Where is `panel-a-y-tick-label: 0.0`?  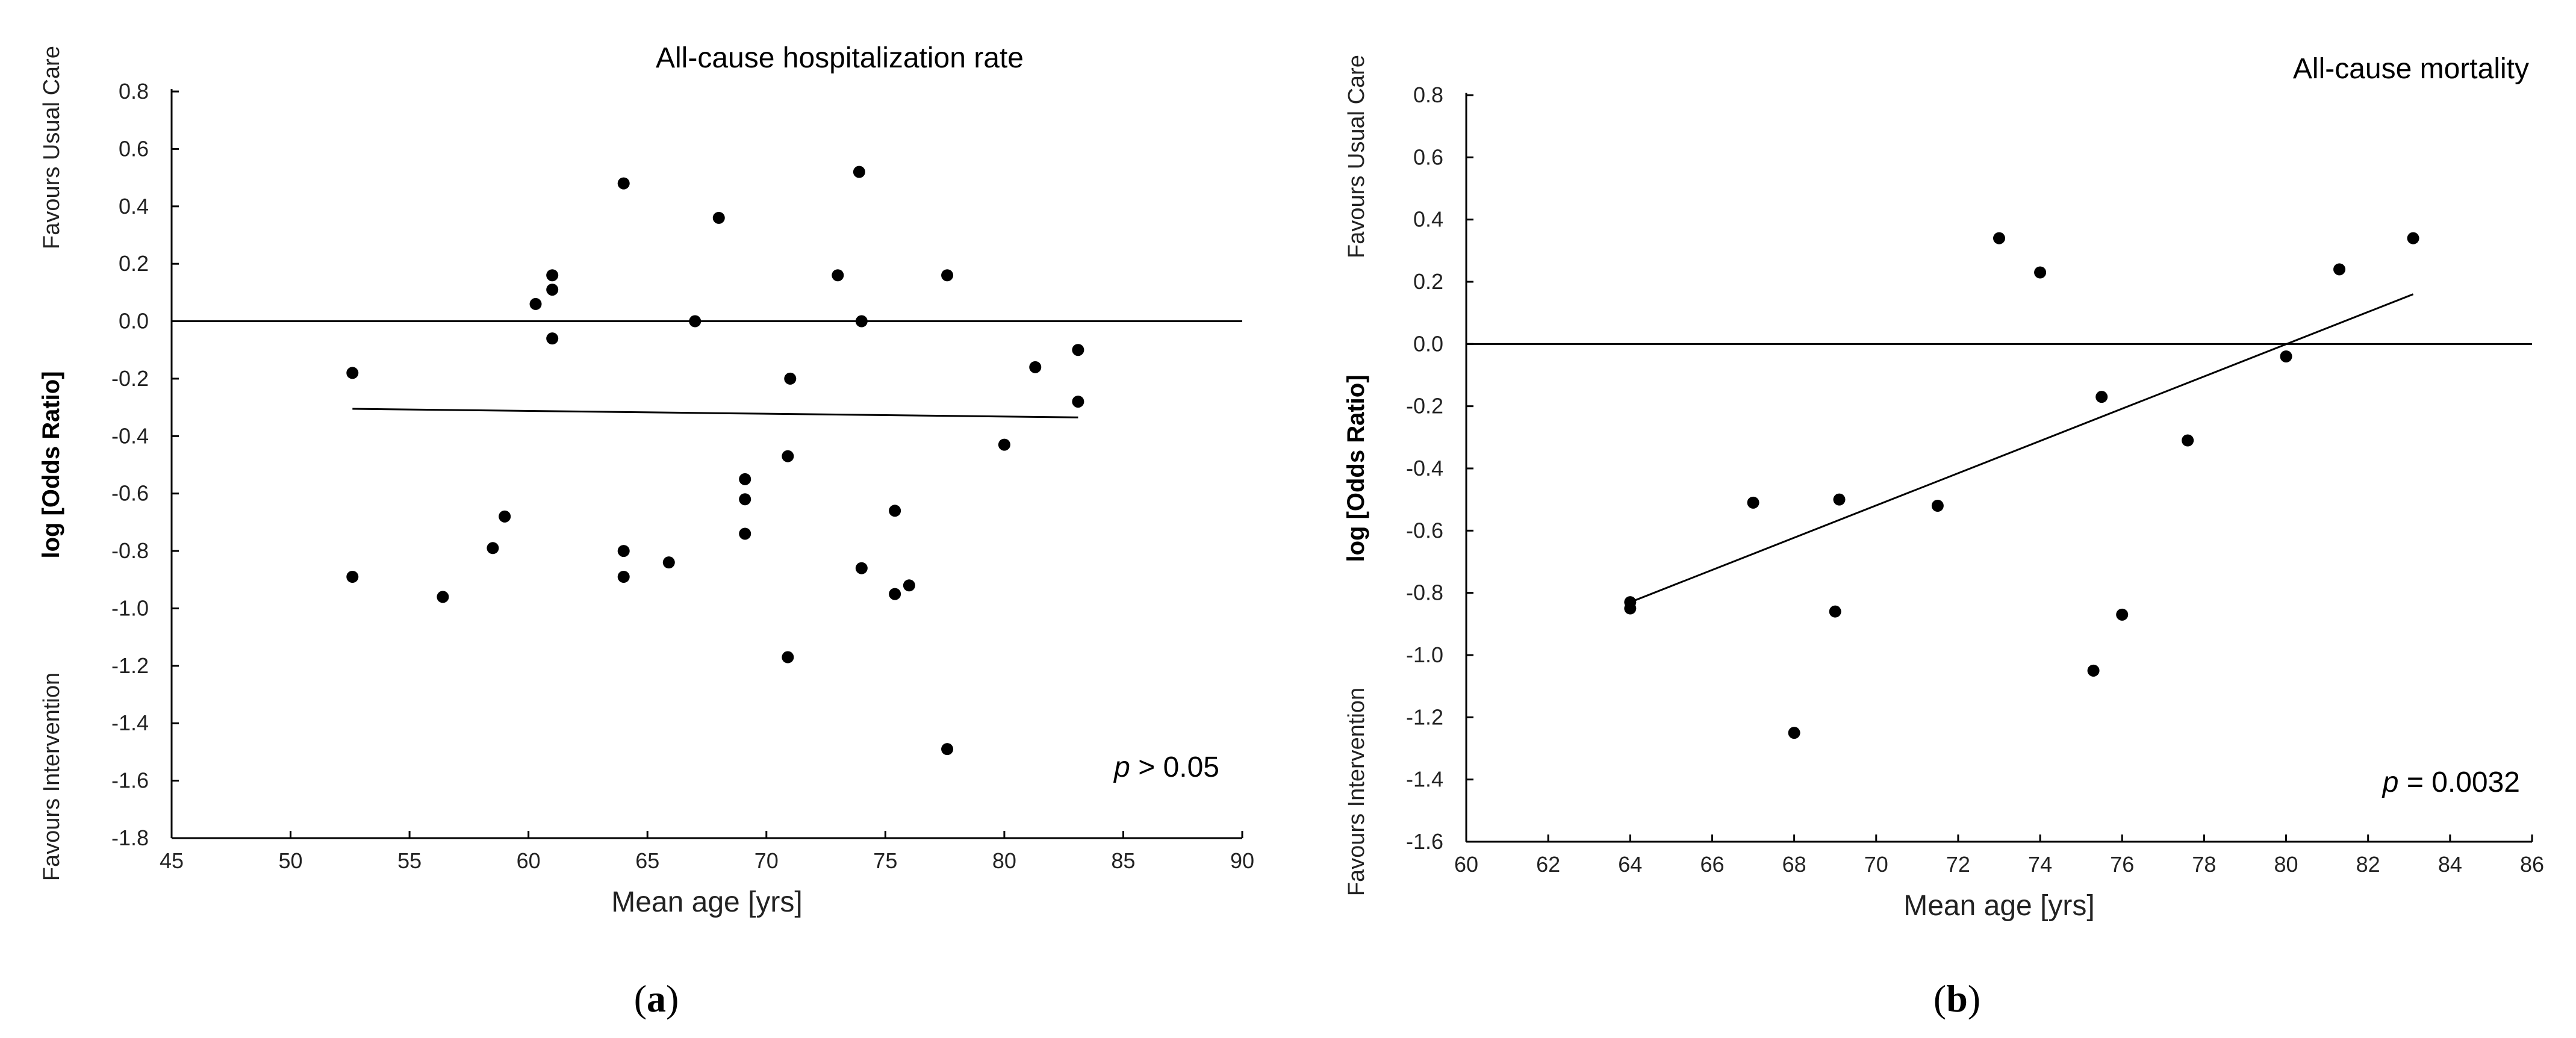 panel-a-y-tick-label: 0.0 is located at coordinates (134, 321).